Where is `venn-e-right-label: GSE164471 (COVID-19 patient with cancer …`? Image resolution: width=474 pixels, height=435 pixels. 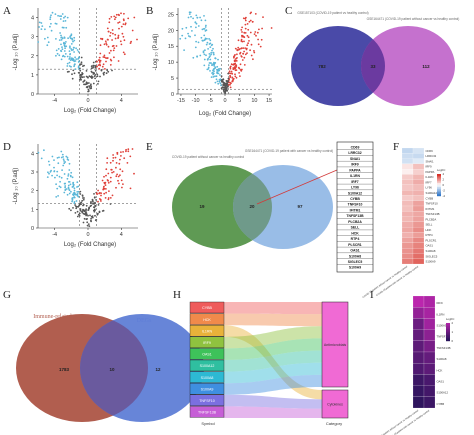
venn-e-right-label: GSE164471 (COVID-19 patient with cancer … is located at coordinates (289, 151).